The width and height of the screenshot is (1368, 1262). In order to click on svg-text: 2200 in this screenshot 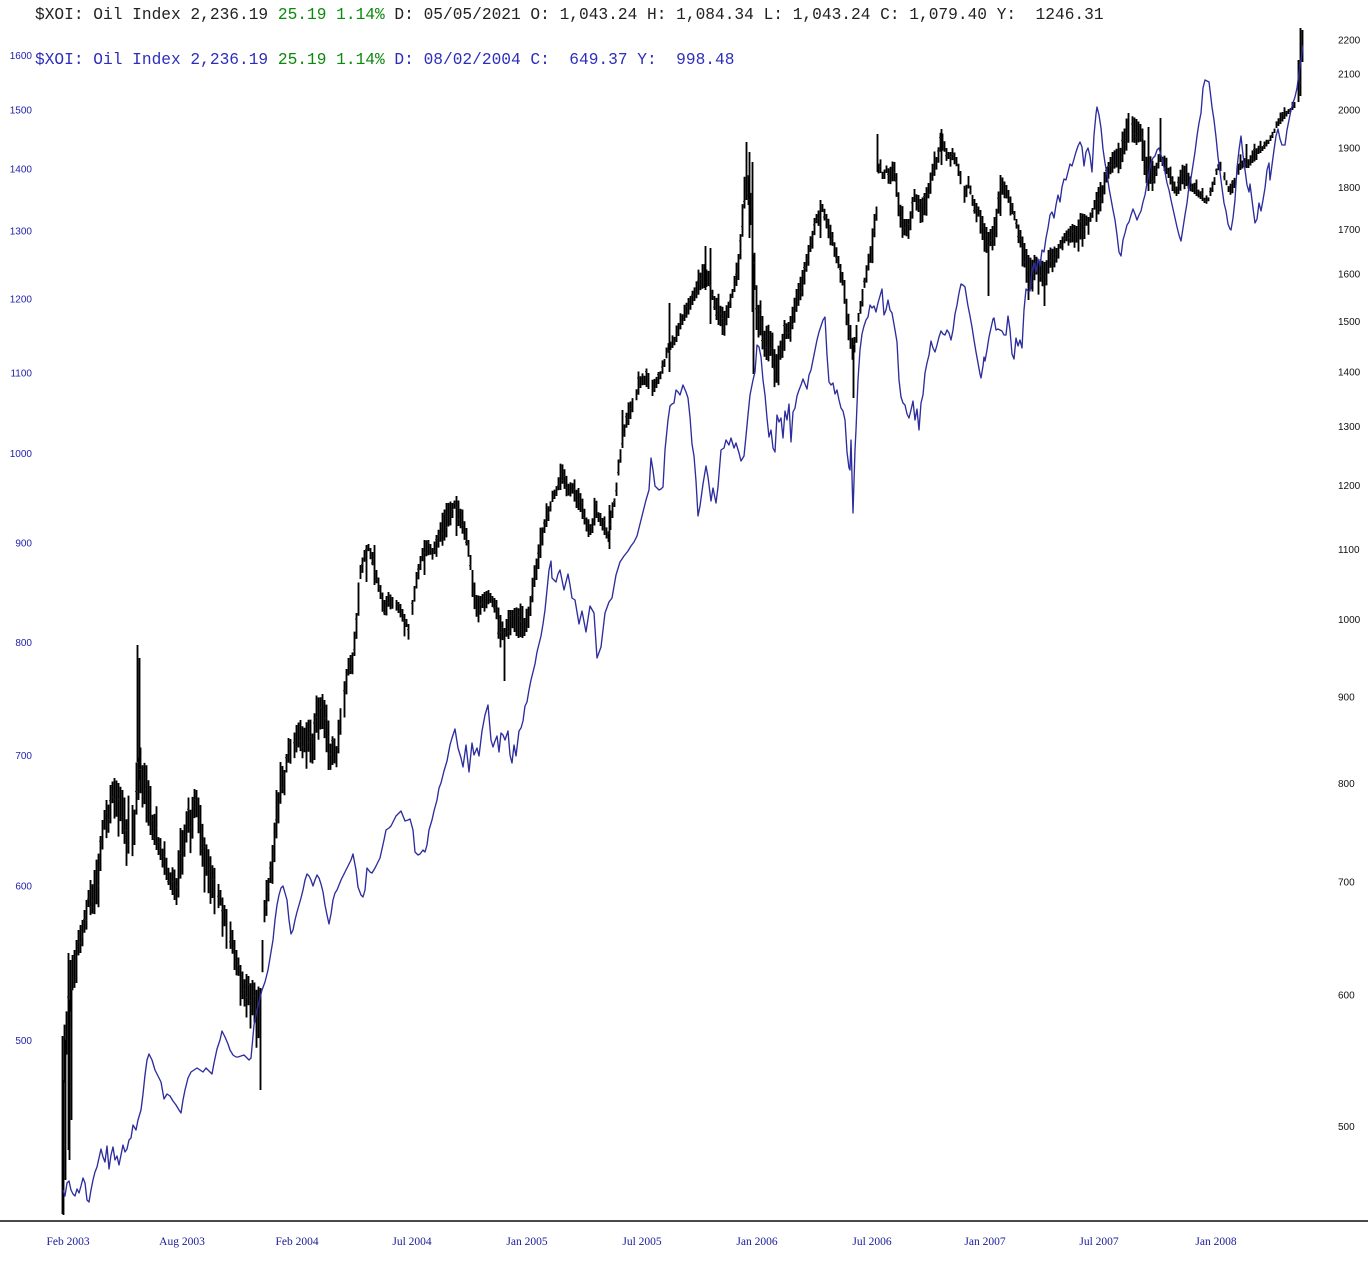, I will do `click(1349, 41)`.